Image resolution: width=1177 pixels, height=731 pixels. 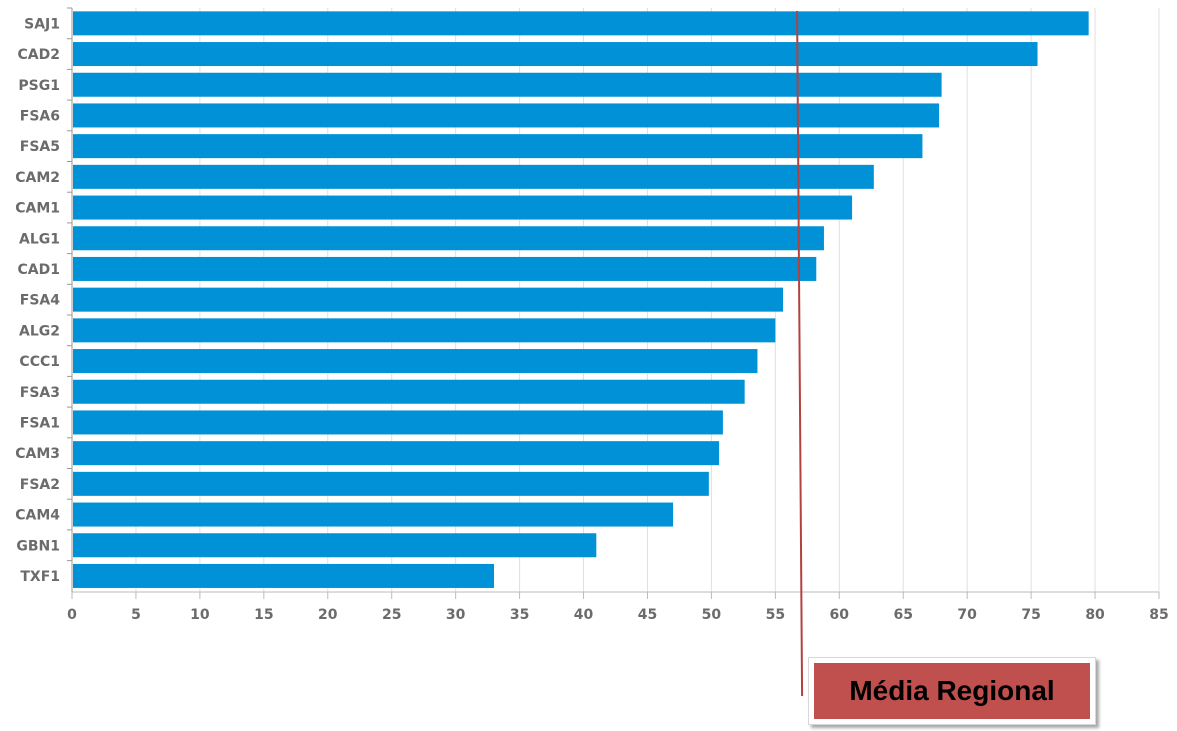 I want to click on category-label: FSA2, so click(x=40, y=485).